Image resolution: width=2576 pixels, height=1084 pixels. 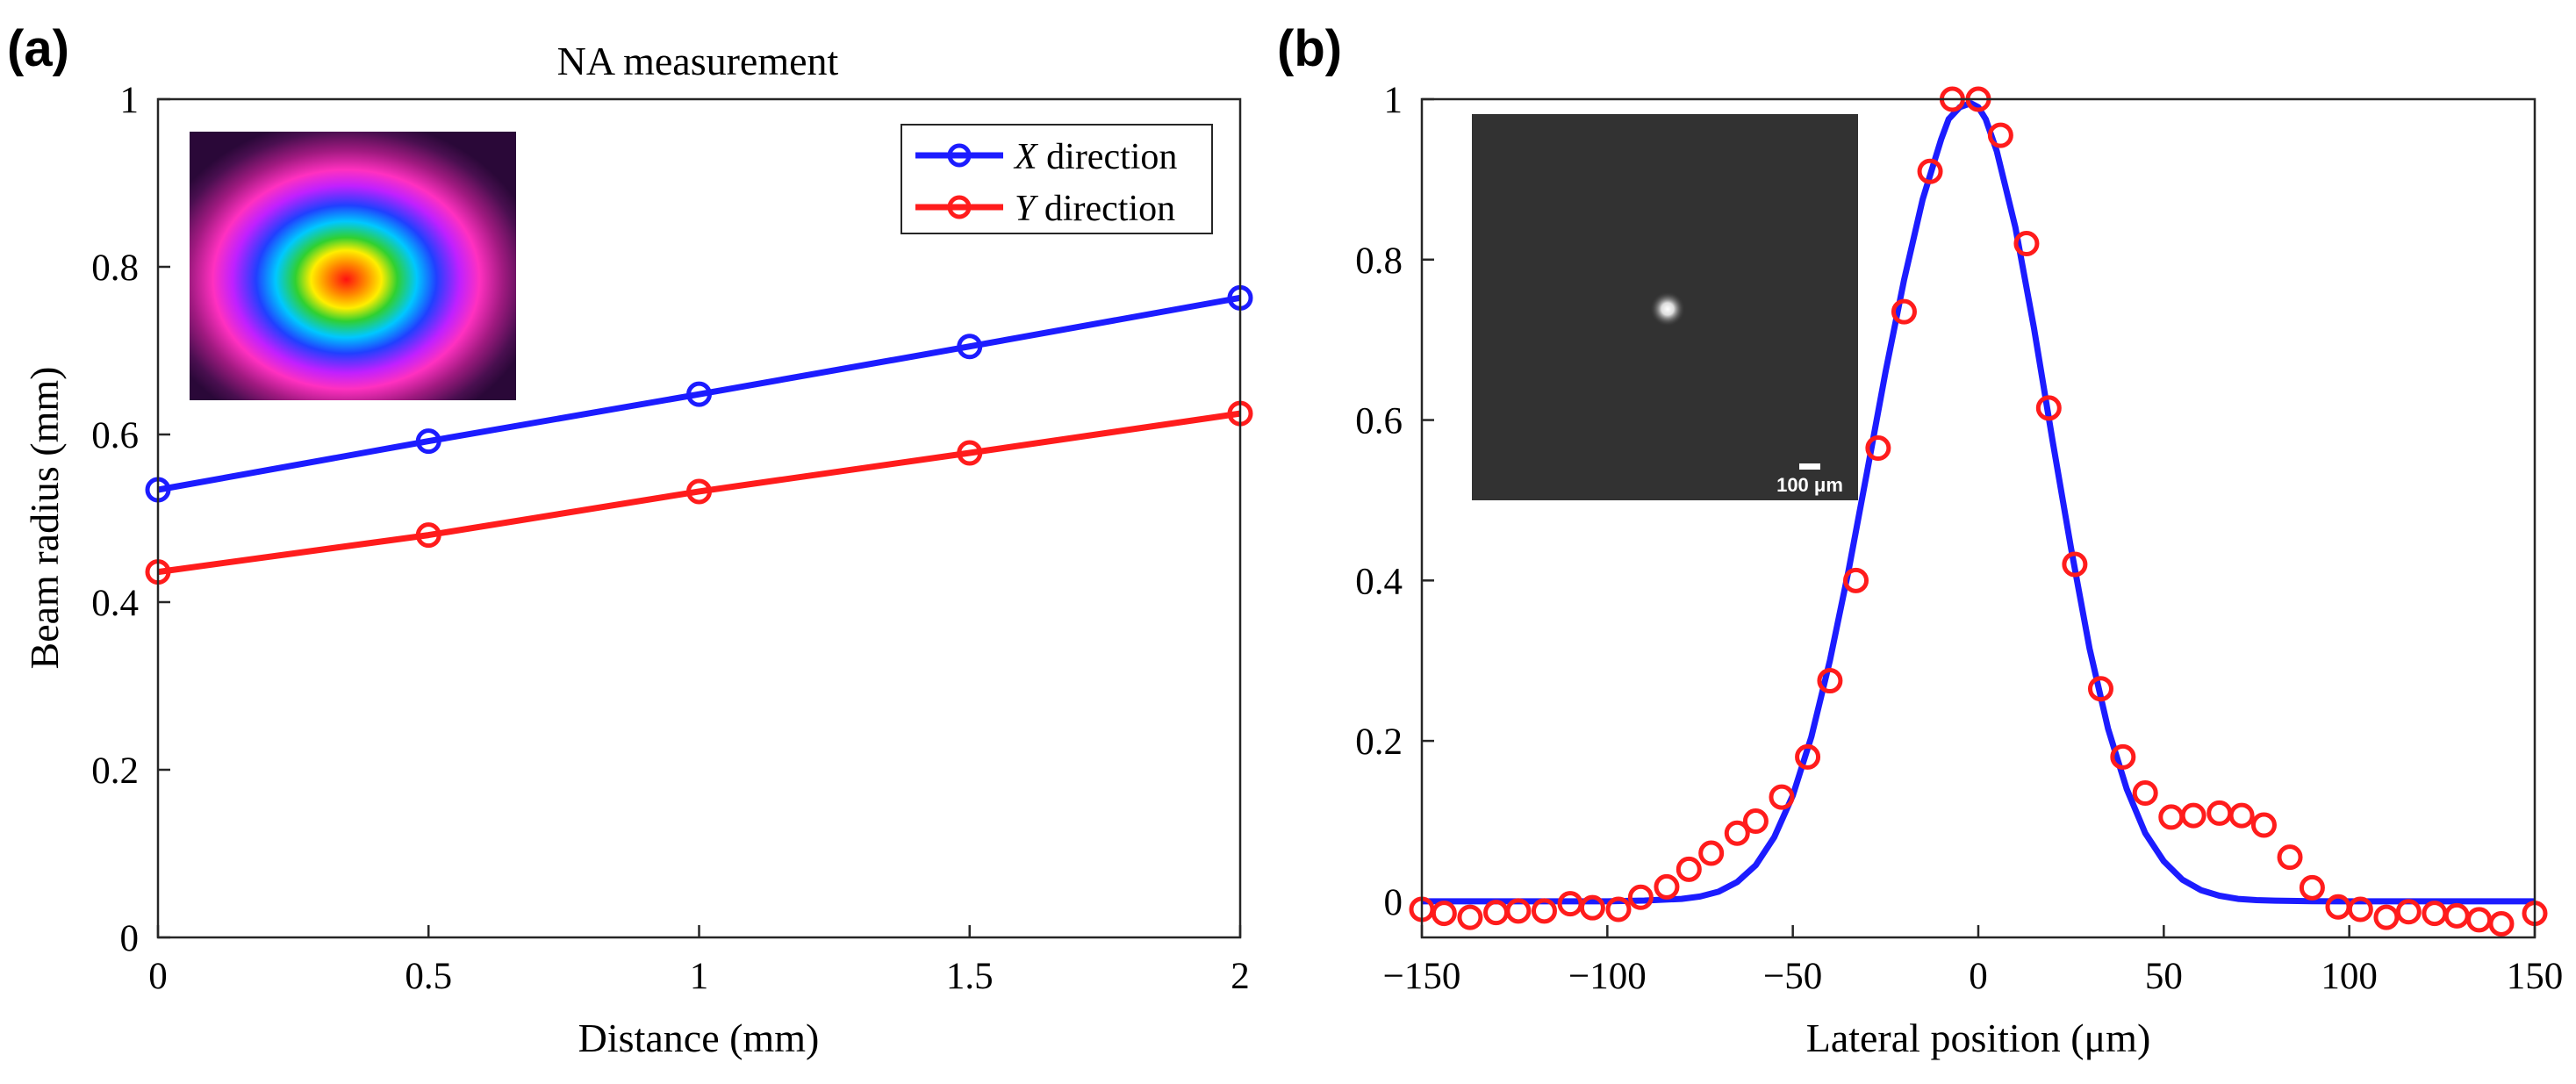 I want to click on panel-a-y-axis-label: Beam radius (mm), so click(x=45, y=518).